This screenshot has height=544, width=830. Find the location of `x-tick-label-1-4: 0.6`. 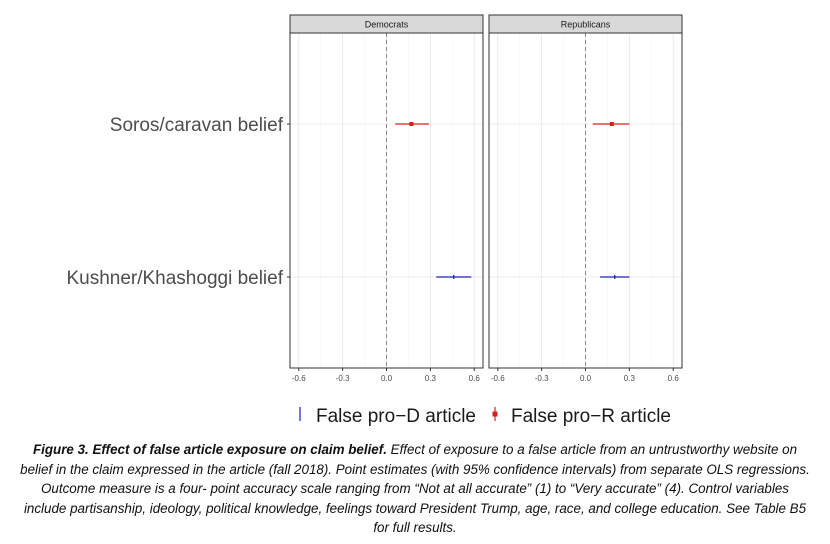

x-tick-label-1-4: 0.6 is located at coordinates (674, 378).